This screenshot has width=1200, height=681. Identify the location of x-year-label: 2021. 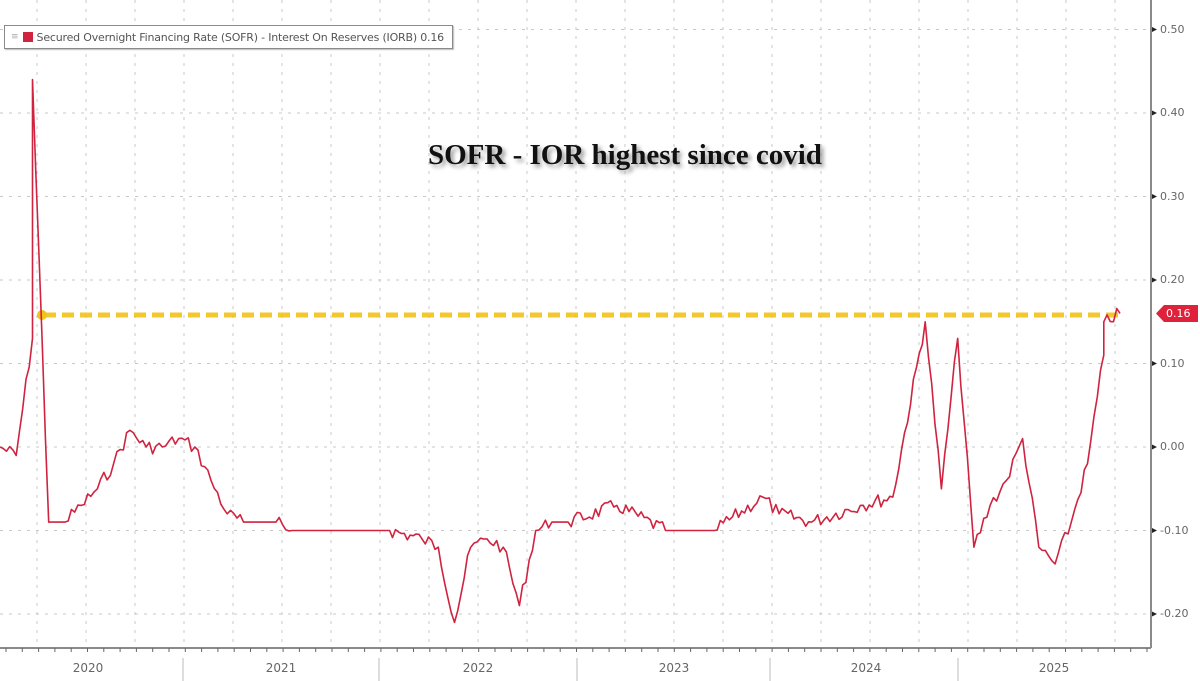
(281, 668).